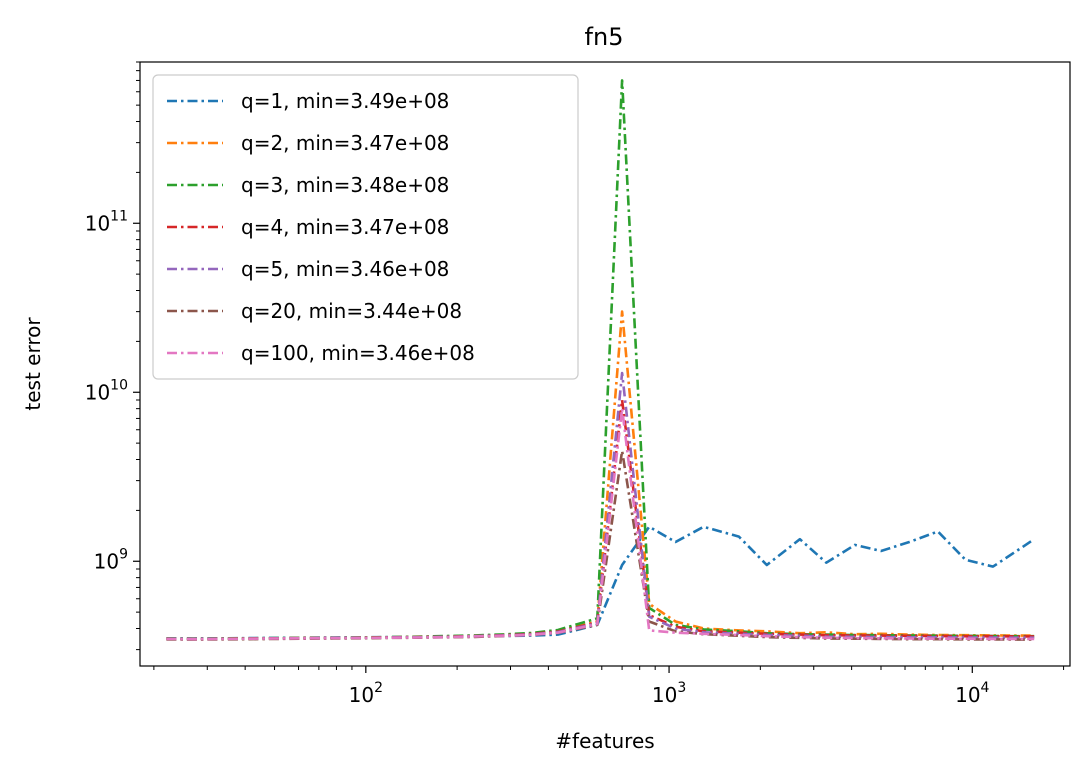  What do you see at coordinates (358, 353) in the screenshot?
I see `legend-label: q=100, min=3.46e+08` at bounding box center [358, 353].